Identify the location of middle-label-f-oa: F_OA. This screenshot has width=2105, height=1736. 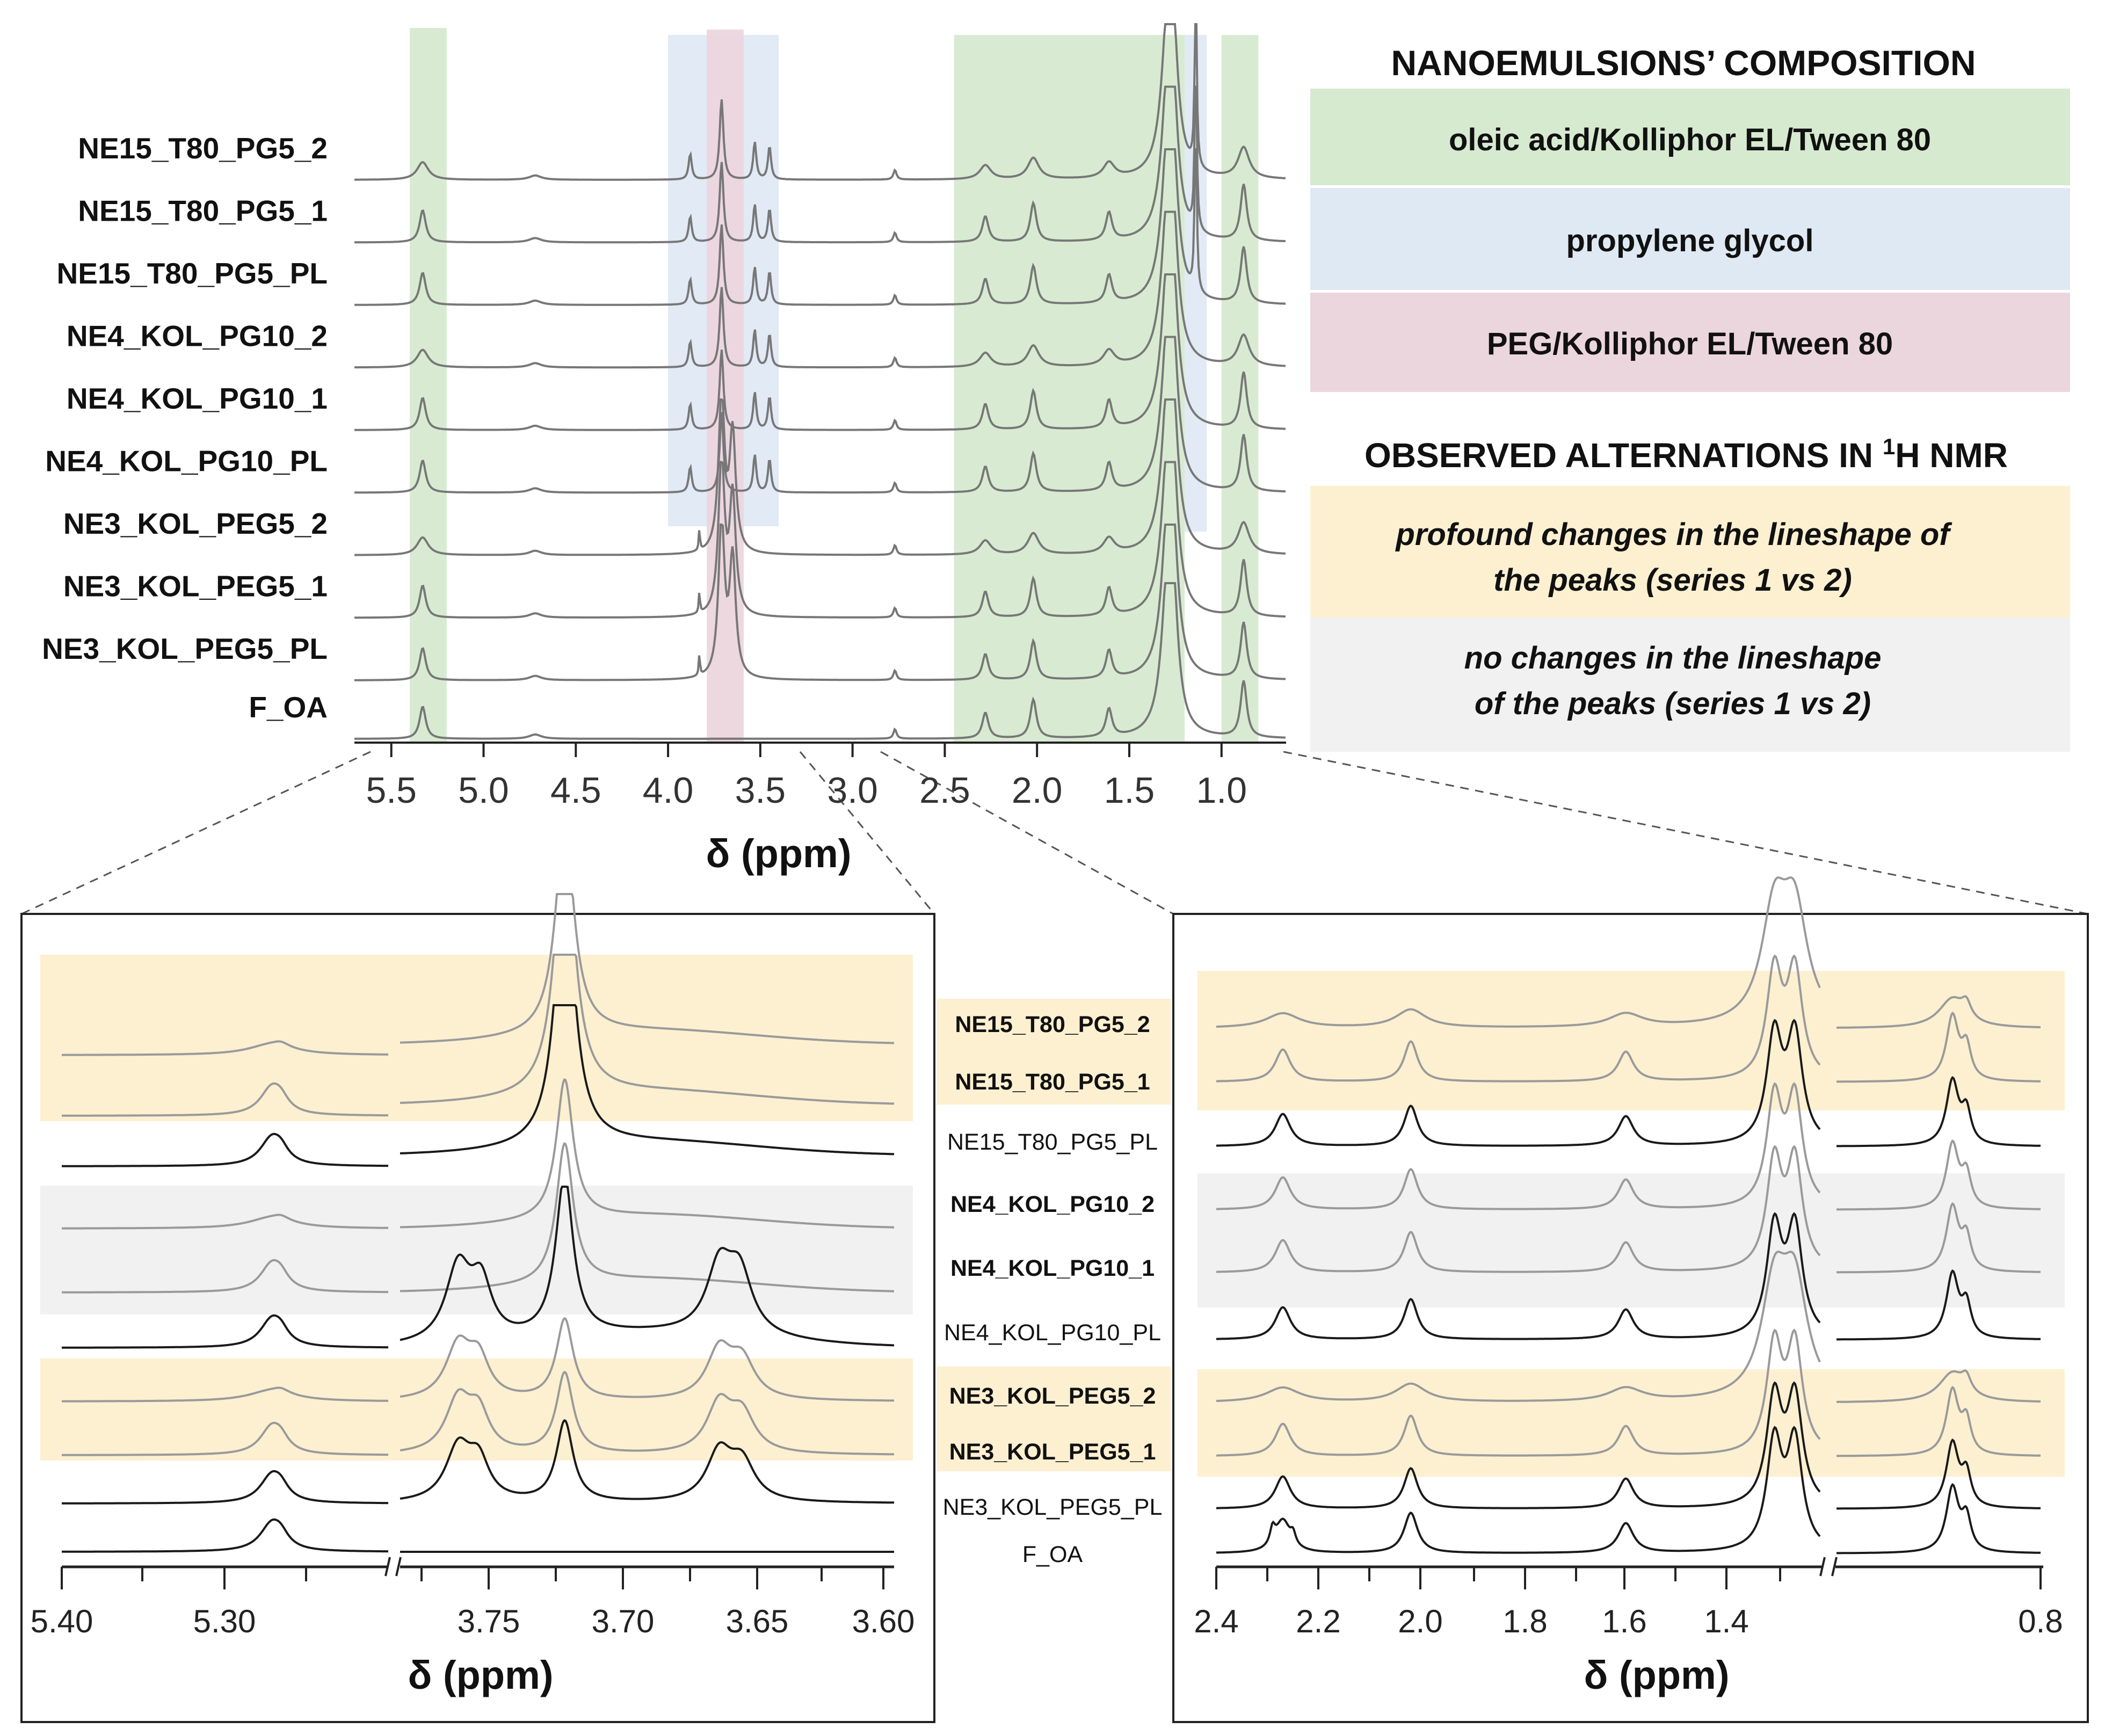
(1052, 1554).